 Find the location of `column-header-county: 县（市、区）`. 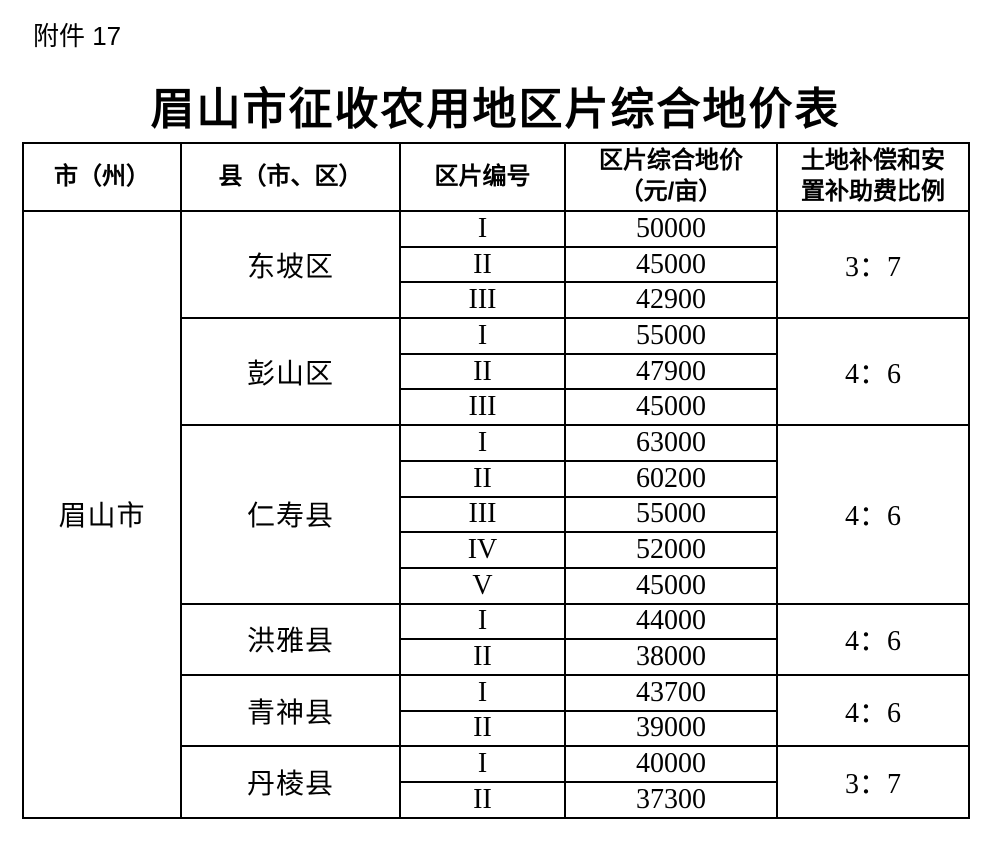

column-header-county: 县（市、区） is located at coordinates (290, 177).